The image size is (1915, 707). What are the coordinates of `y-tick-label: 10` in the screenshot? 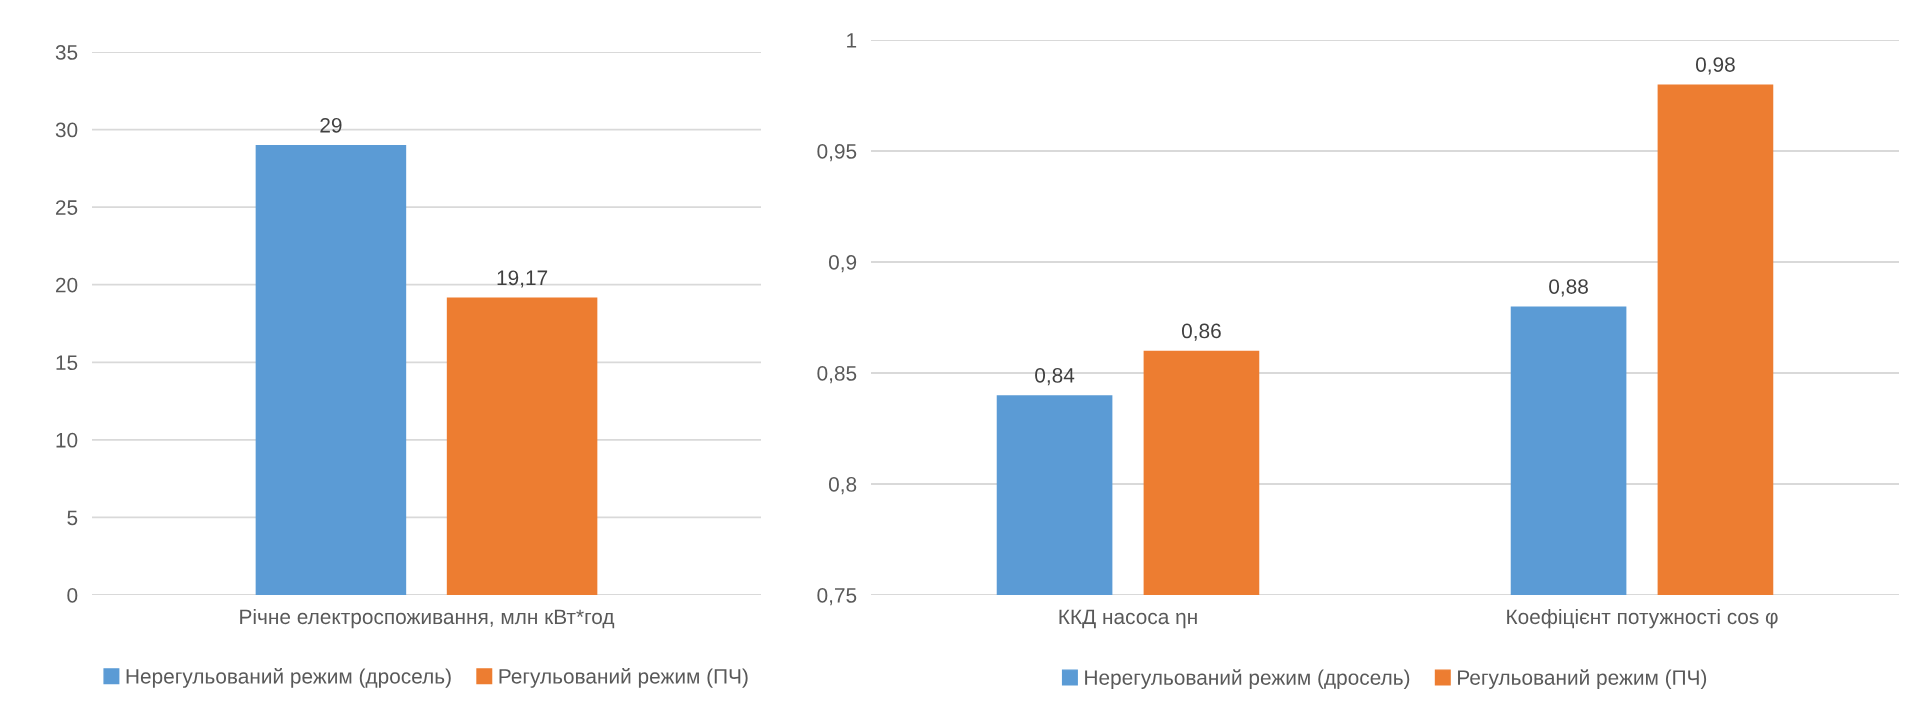 It's located at (67, 440).